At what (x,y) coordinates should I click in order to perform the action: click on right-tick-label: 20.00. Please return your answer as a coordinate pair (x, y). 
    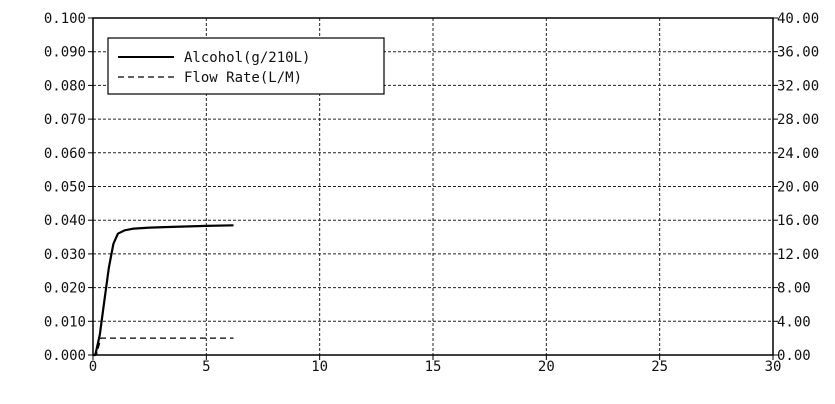
    Looking at the image, I should click on (798, 188).